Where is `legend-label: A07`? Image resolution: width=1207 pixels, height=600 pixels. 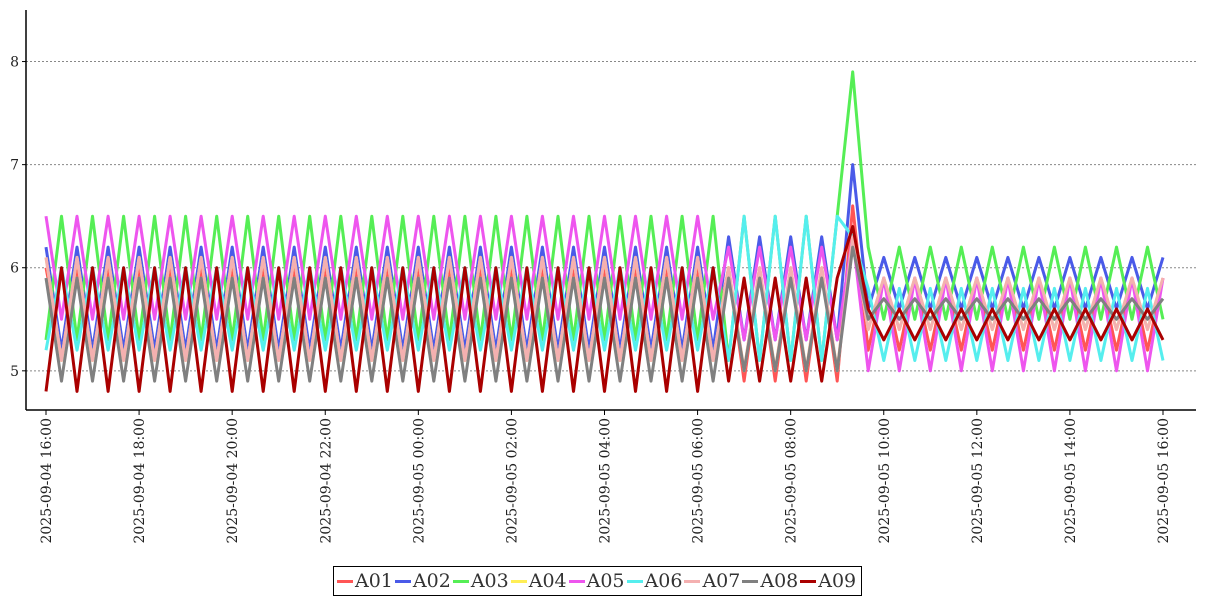 legend-label: A07 is located at coordinates (721, 581).